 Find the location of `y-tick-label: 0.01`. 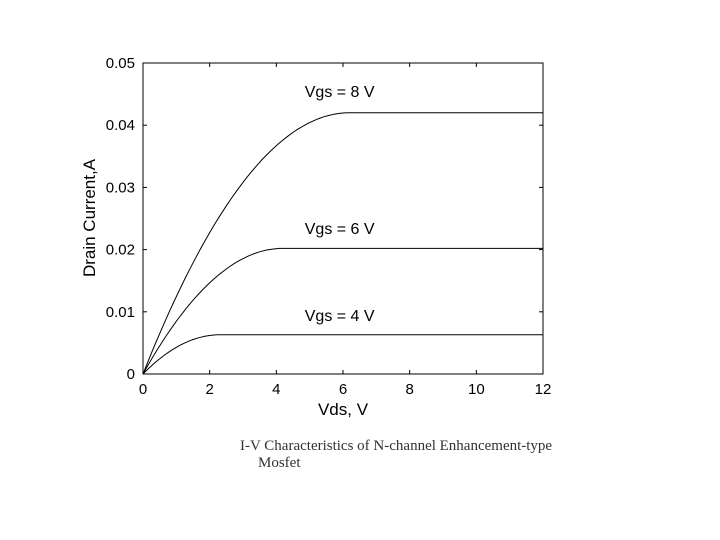

y-tick-label: 0.01 is located at coordinates (120, 312).